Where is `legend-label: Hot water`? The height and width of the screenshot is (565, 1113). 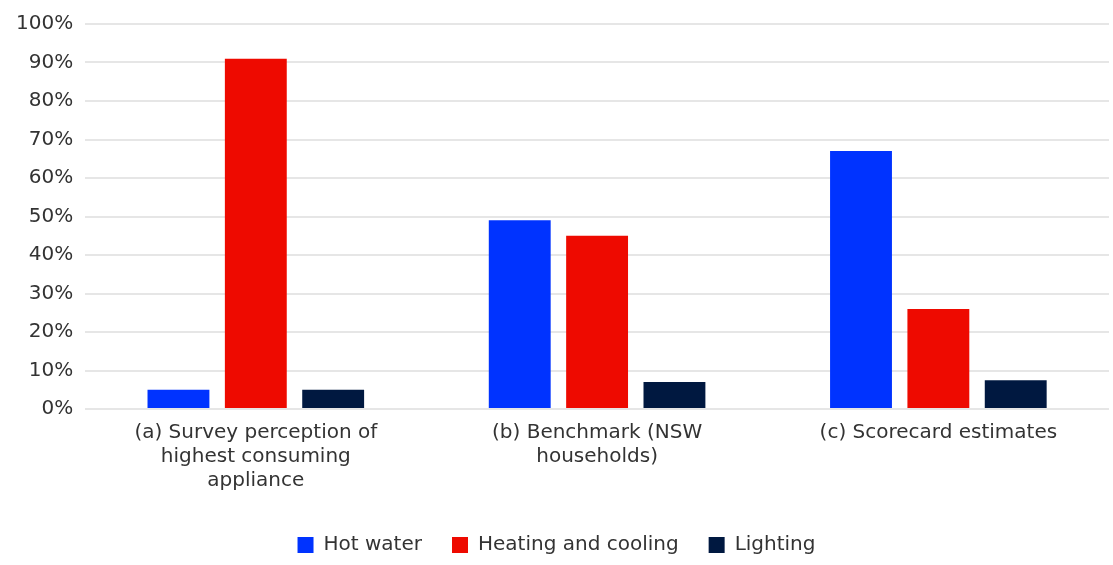 legend-label: Hot water is located at coordinates (373, 543).